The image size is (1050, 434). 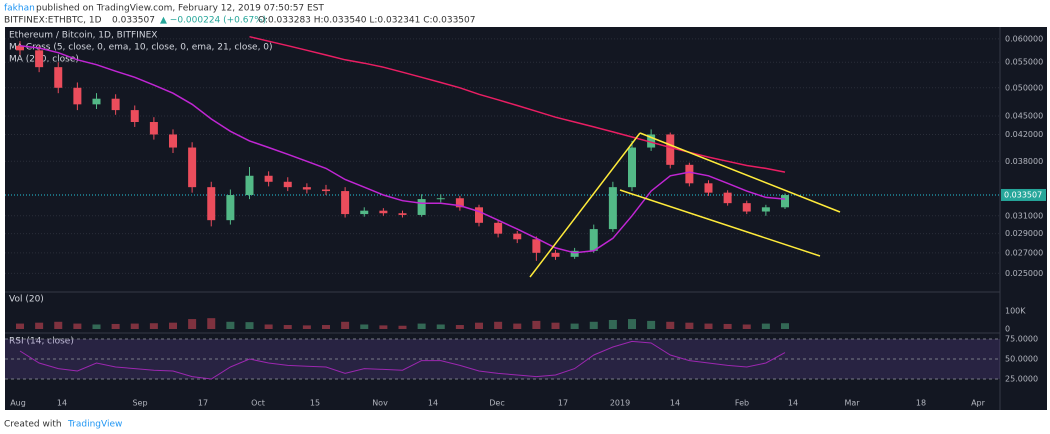 What do you see at coordinates (1024, 233) in the screenshot?
I see `y-tick-label: 0.029000` at bounding box center [1024, 233].